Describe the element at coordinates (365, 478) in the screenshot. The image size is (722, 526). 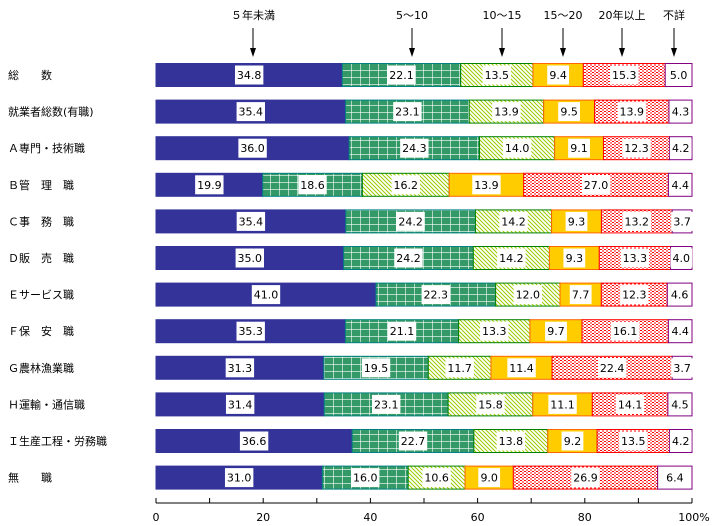
I see `data-label: 16.0` at that location.